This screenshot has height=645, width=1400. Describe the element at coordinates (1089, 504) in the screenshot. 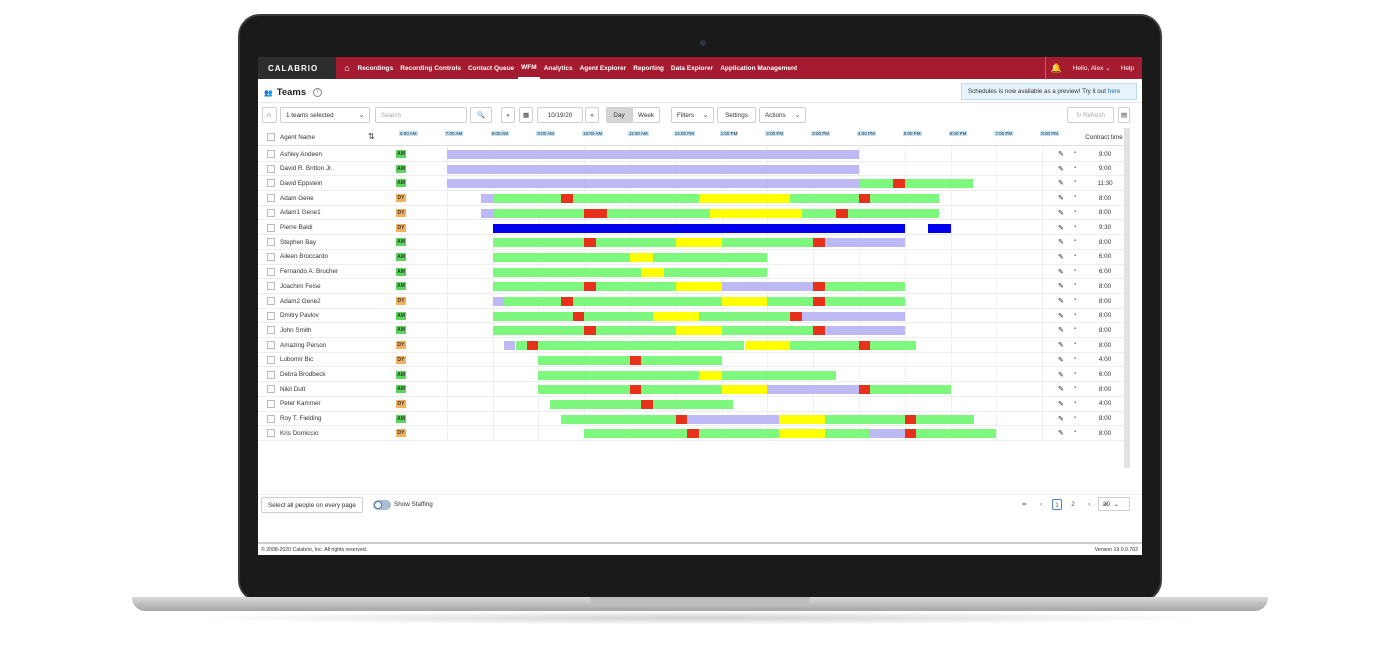

I see `next-page-icon: ›` at that location.